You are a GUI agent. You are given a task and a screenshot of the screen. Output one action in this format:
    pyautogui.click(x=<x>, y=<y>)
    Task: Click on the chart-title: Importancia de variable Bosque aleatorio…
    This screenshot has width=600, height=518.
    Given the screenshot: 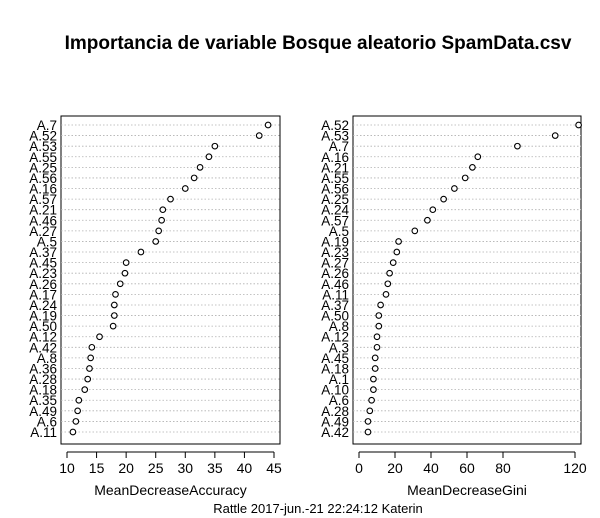 What is the action you would take?
    pyautogui.click(x=318, y=43)
    